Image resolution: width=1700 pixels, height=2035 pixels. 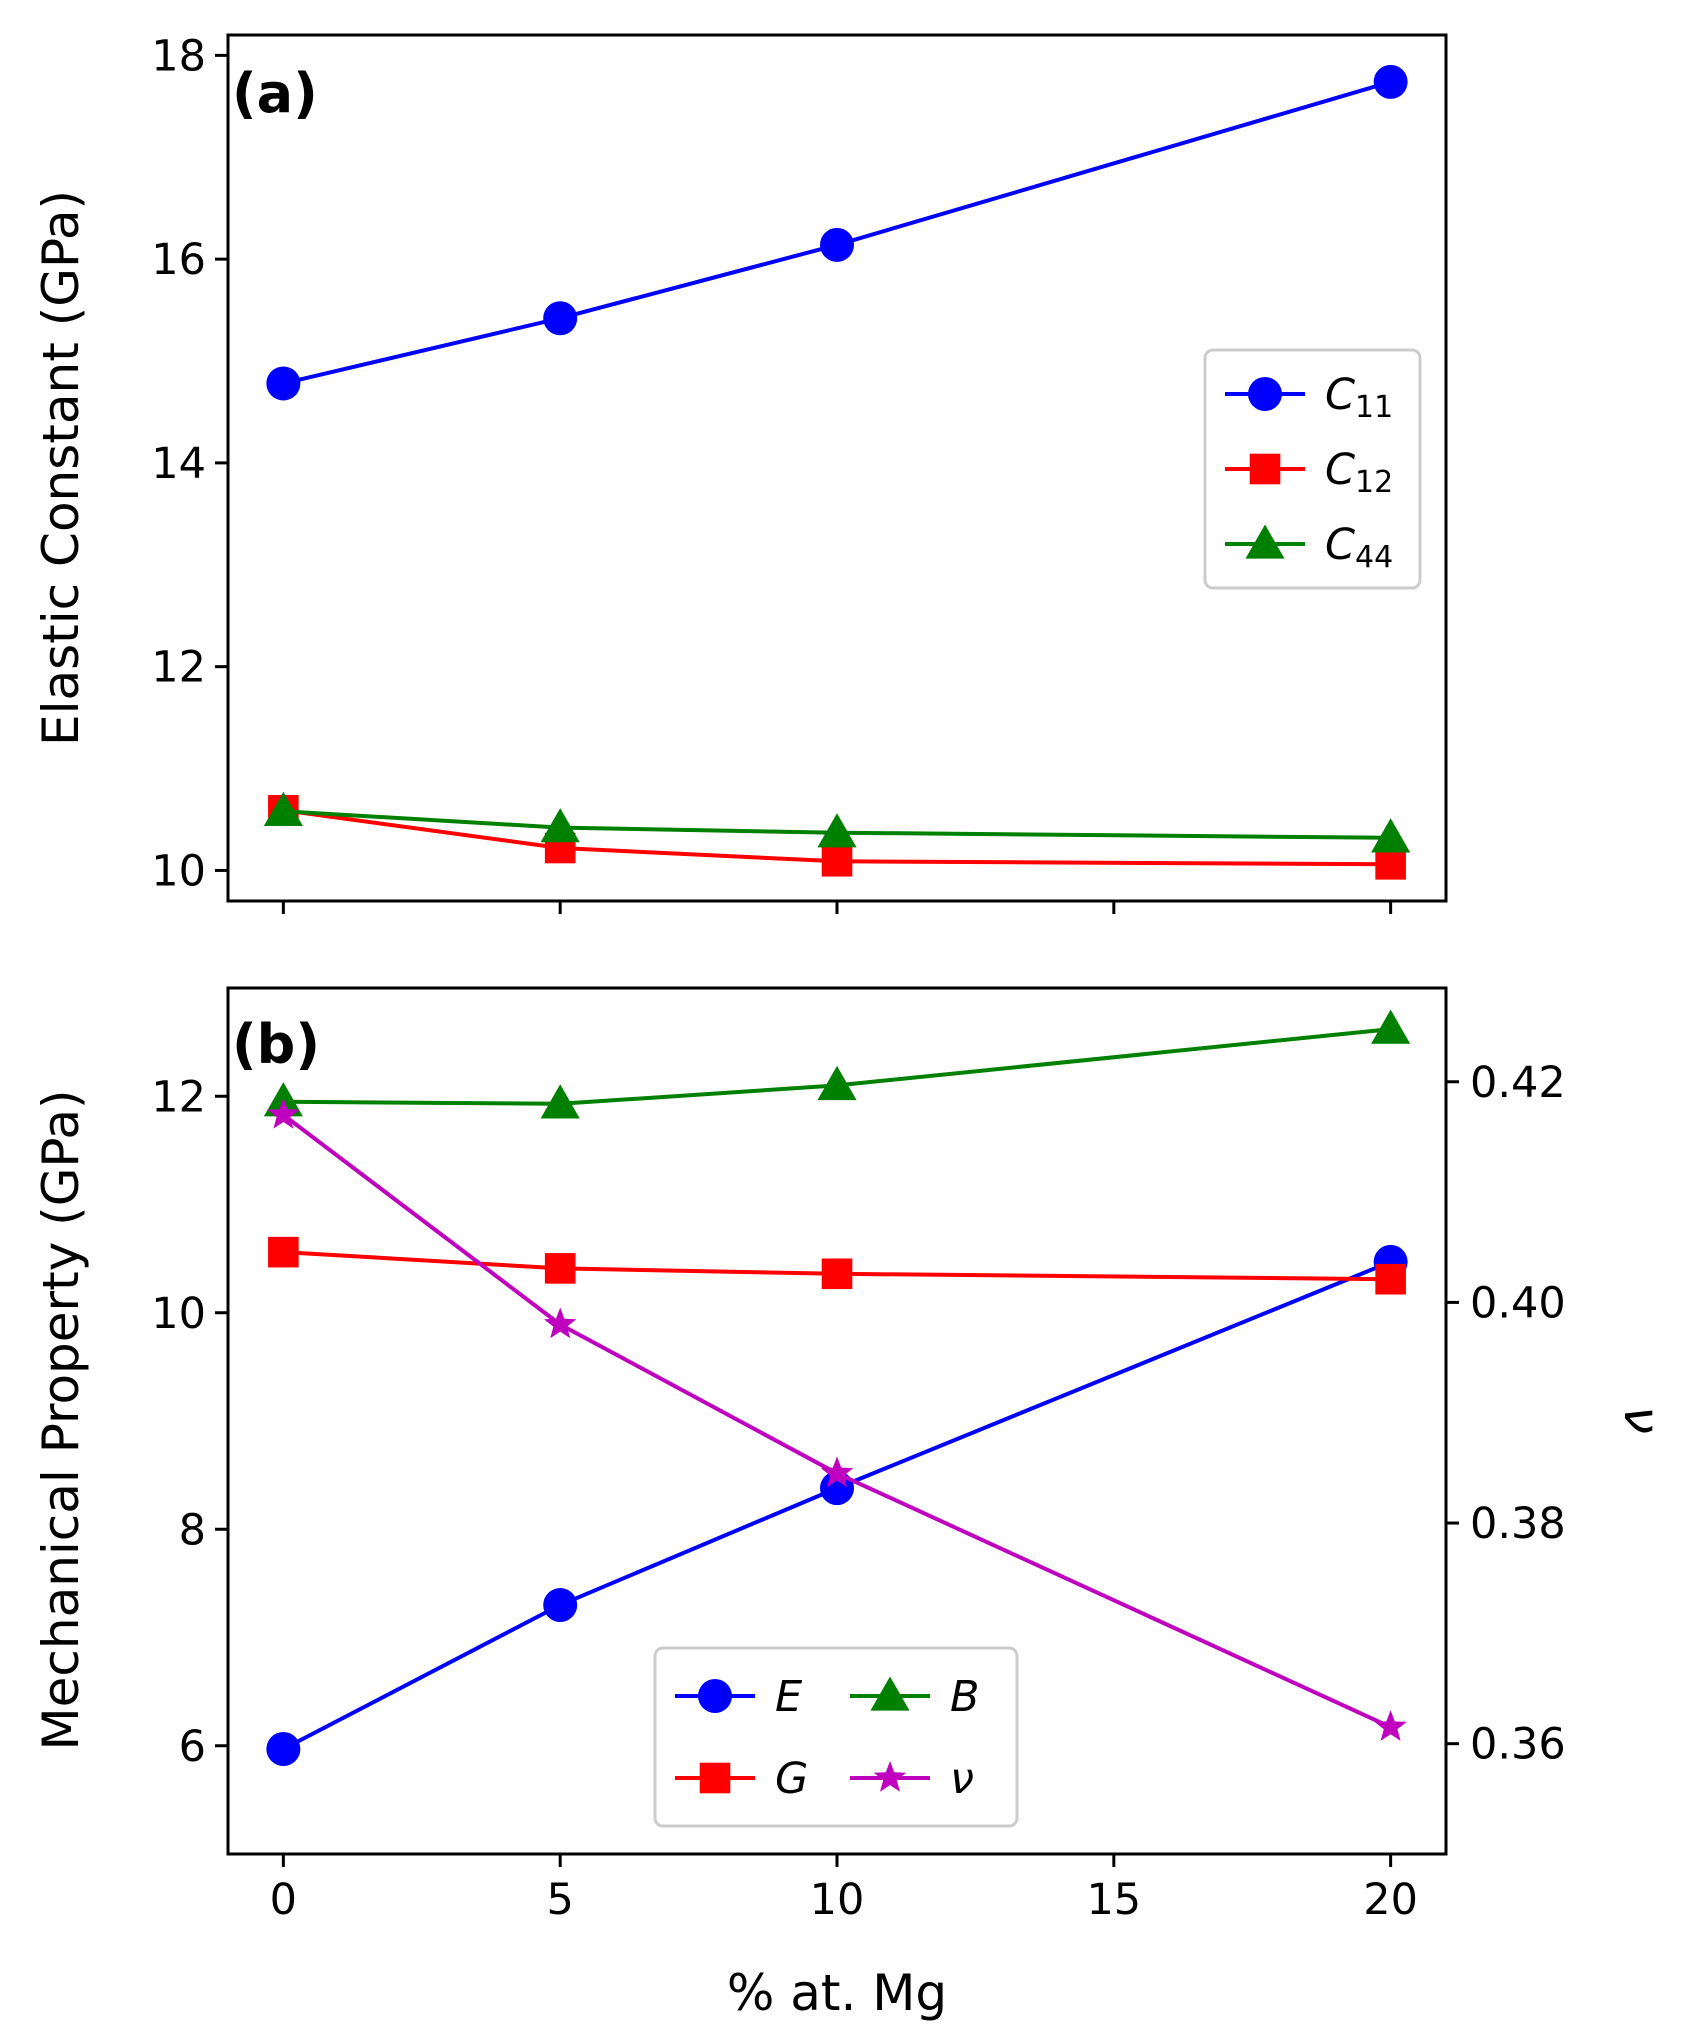 I want to click on x-tick-label: 15, so click(x=1113, y=1900).